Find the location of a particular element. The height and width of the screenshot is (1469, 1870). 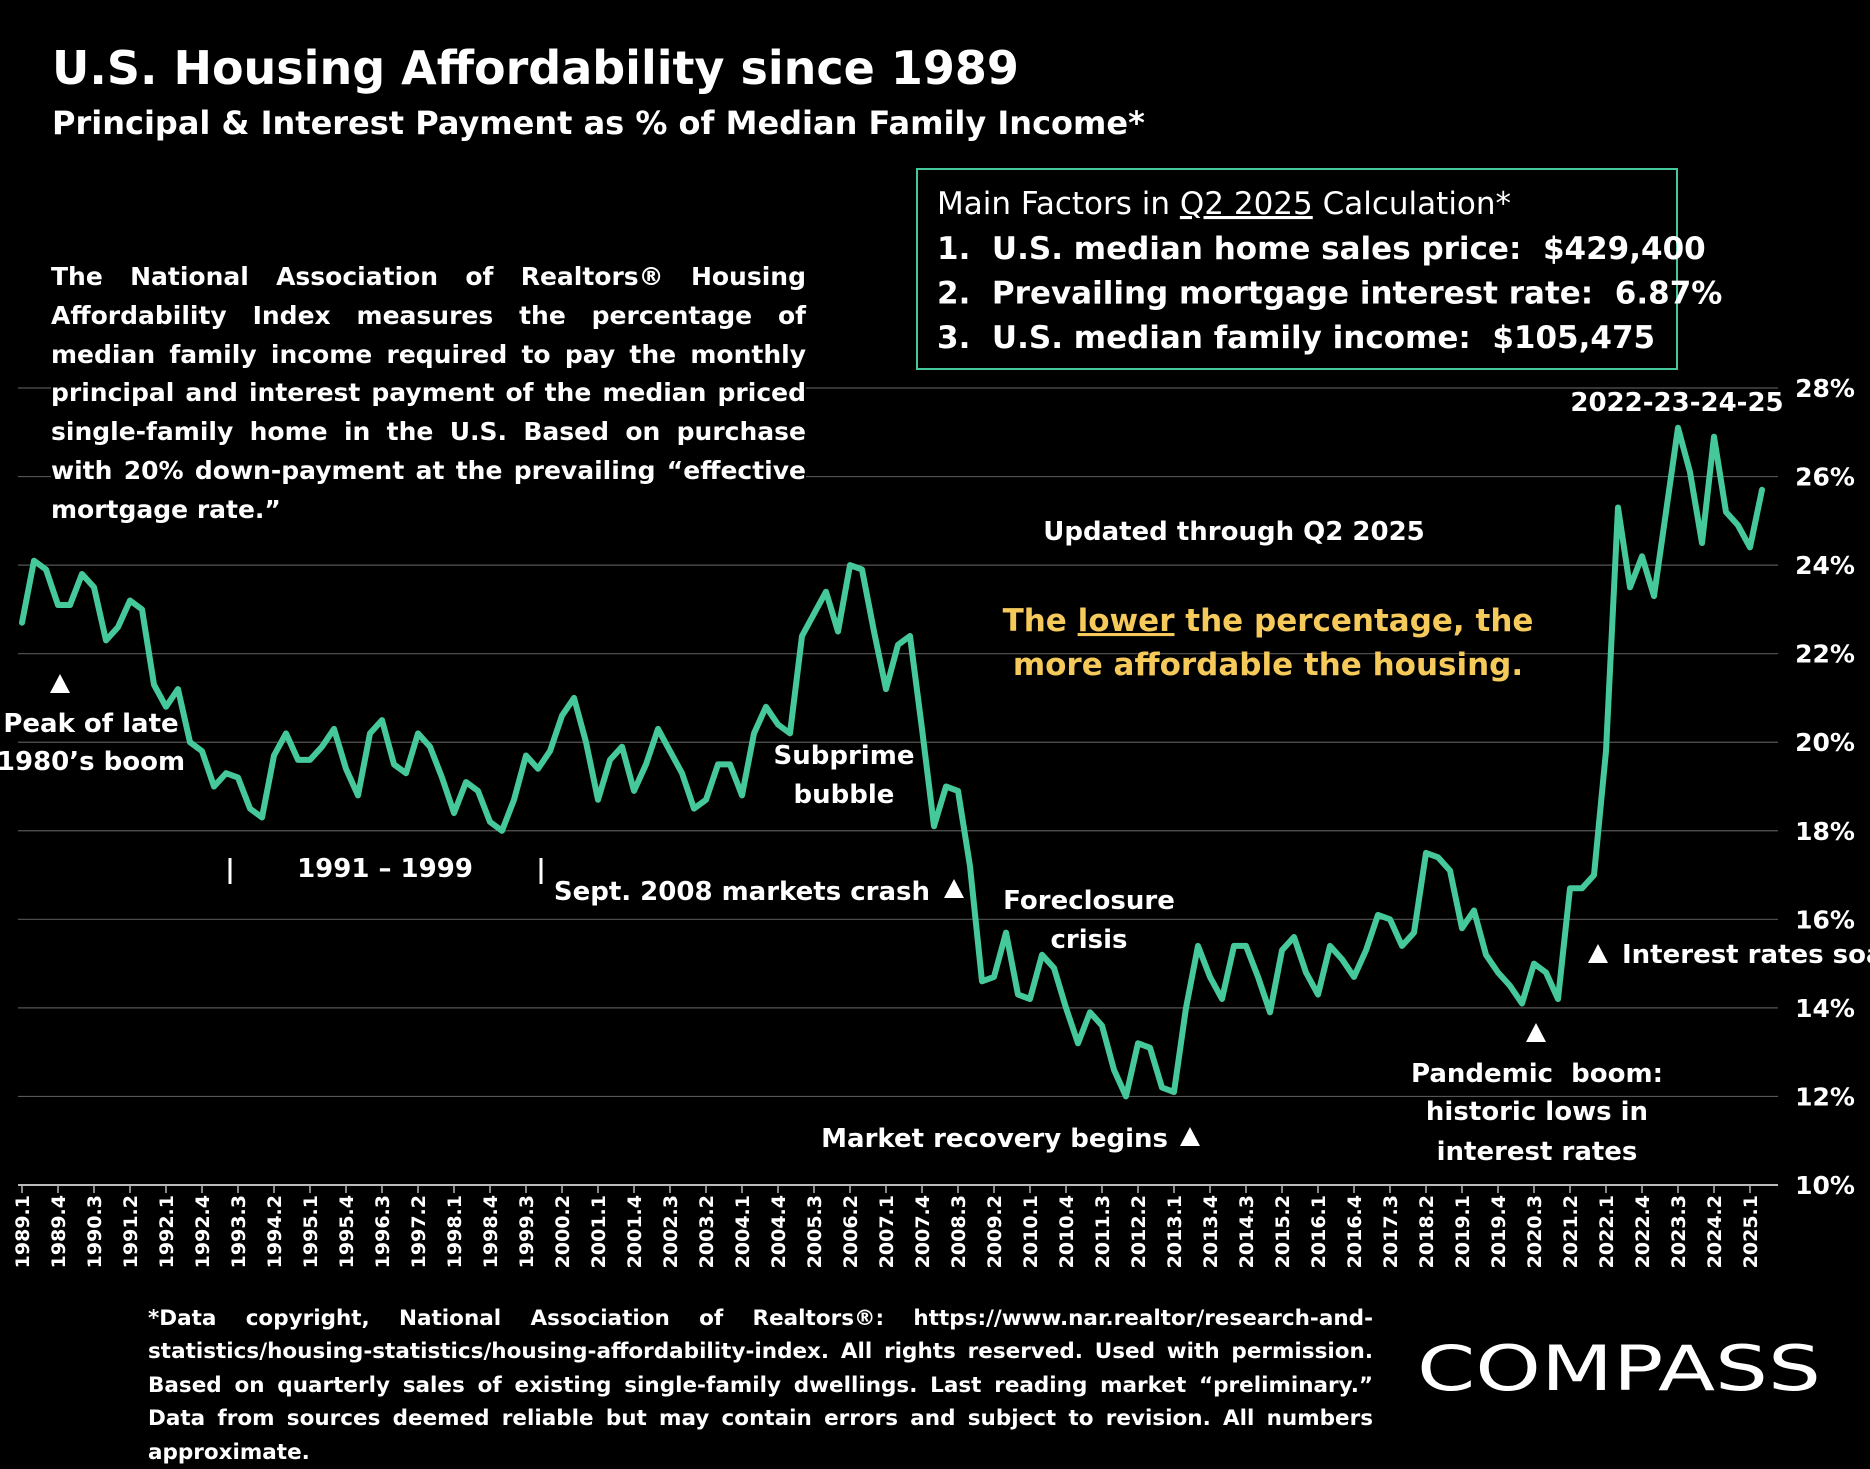

annotation: historic lows in is located at coordinates (1537, 1112).